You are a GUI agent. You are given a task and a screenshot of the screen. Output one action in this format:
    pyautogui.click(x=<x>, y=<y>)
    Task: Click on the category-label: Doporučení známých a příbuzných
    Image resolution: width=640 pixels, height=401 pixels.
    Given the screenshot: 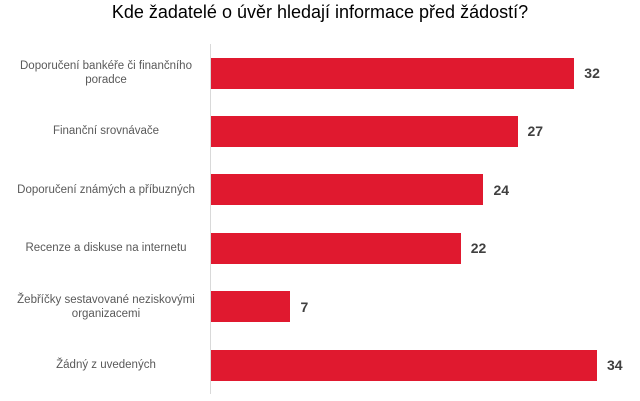 What is the action you would take?
    pyautogui.click(x=106, y=189)
    